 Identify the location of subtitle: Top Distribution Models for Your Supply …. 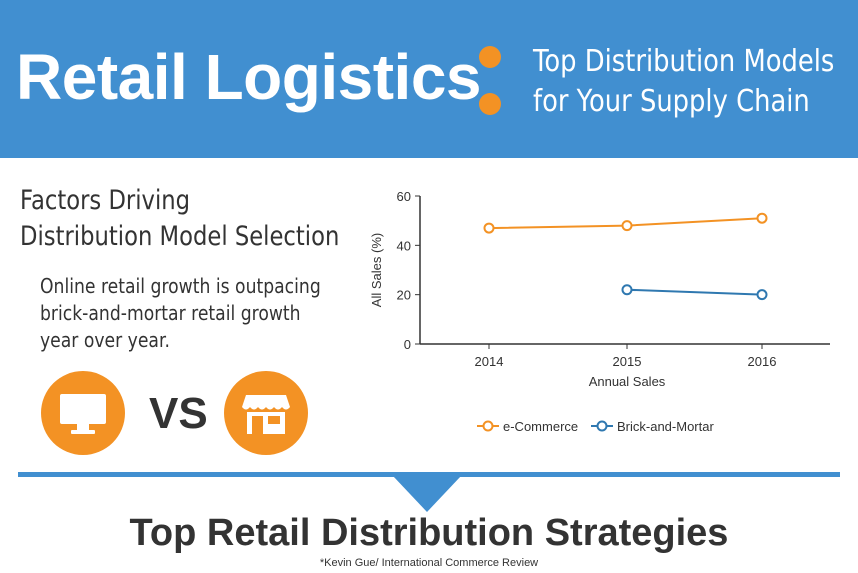
(683, 82).